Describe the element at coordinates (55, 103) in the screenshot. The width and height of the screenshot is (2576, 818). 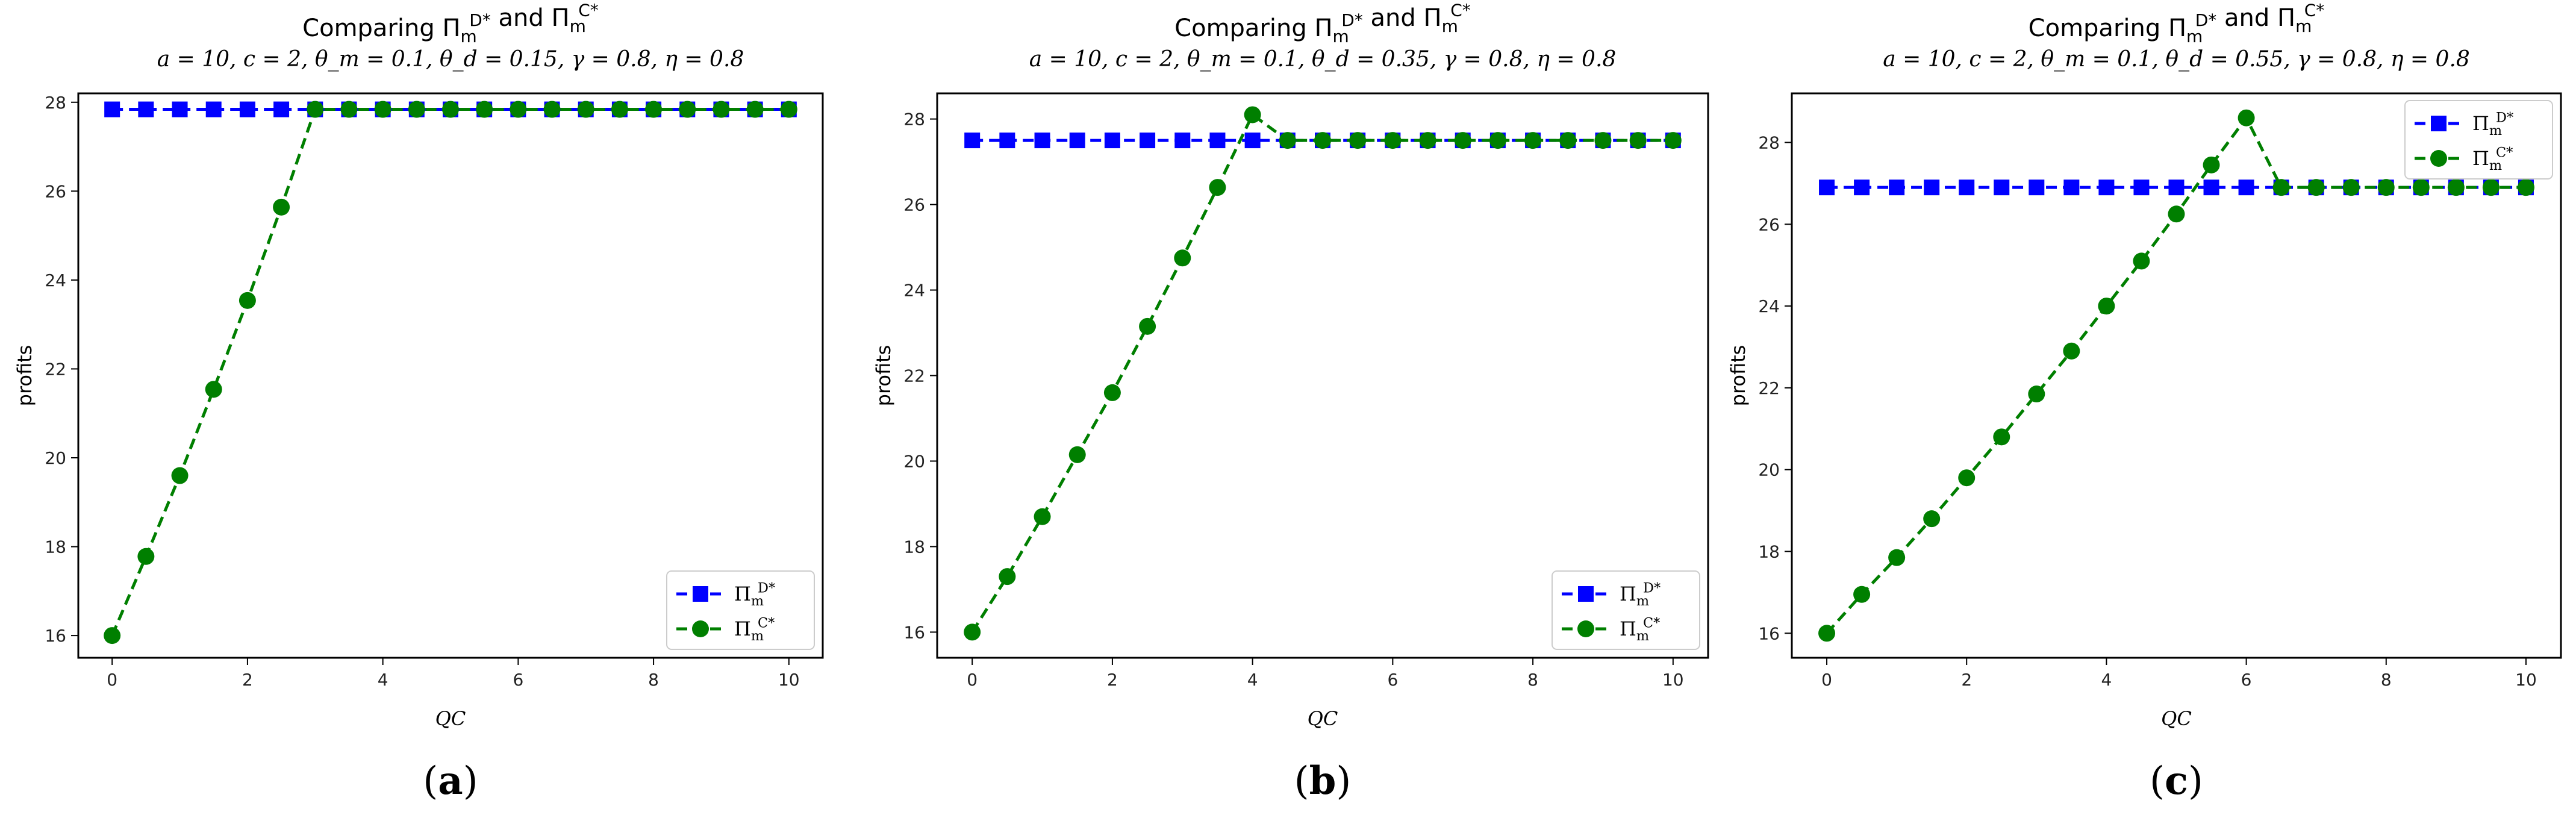
I see `y-tick-label: 28` at that location.